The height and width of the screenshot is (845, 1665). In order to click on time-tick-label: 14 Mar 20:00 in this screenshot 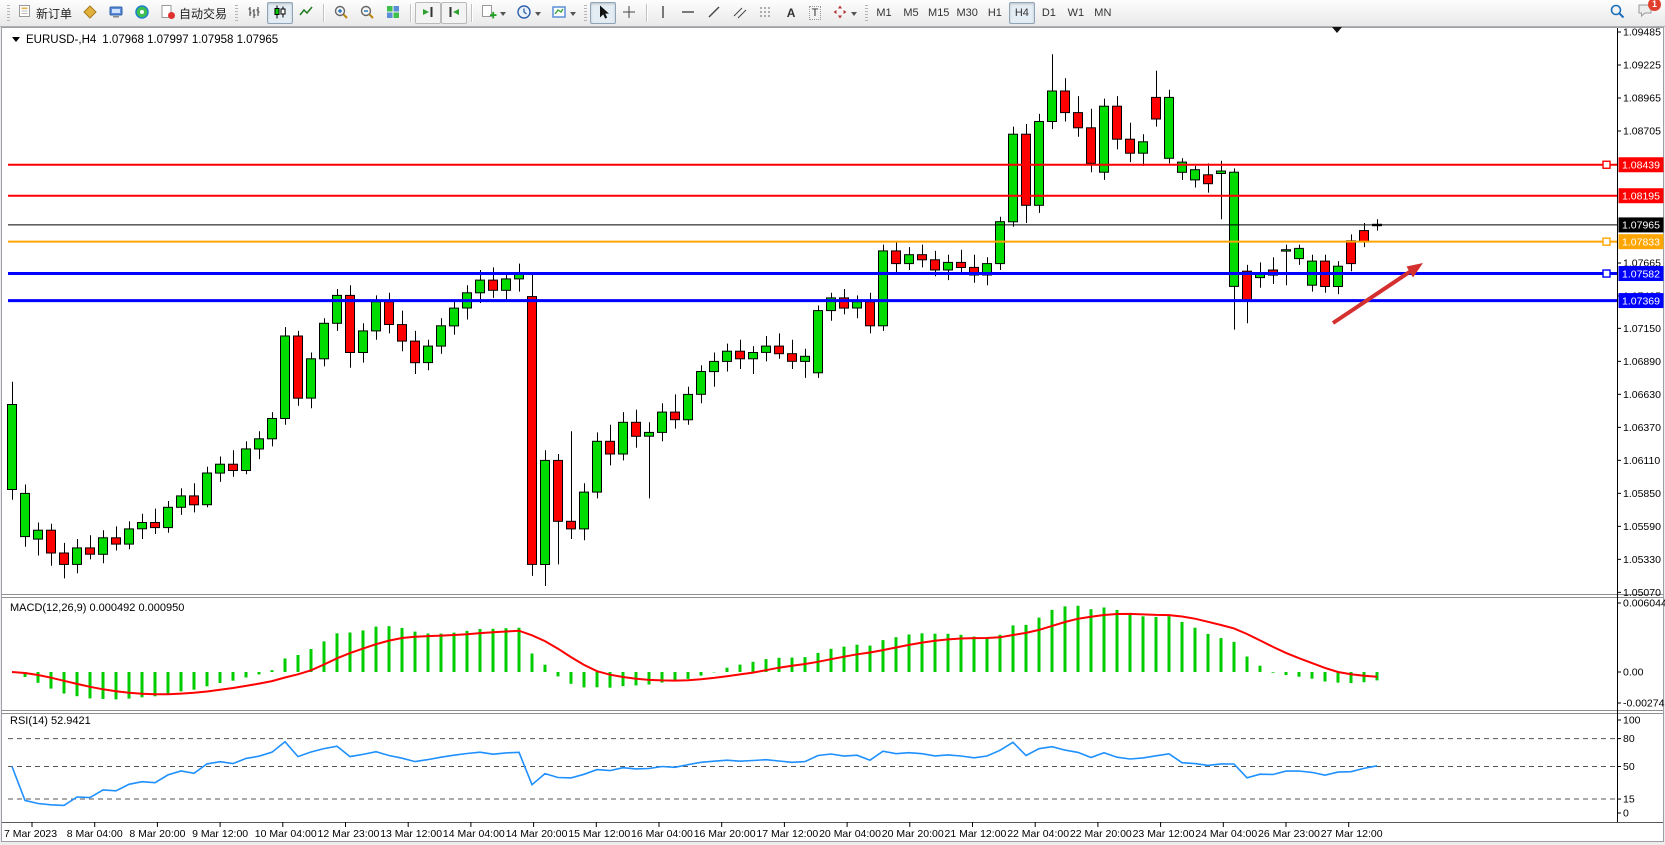, I will do `click(537, 834)`.